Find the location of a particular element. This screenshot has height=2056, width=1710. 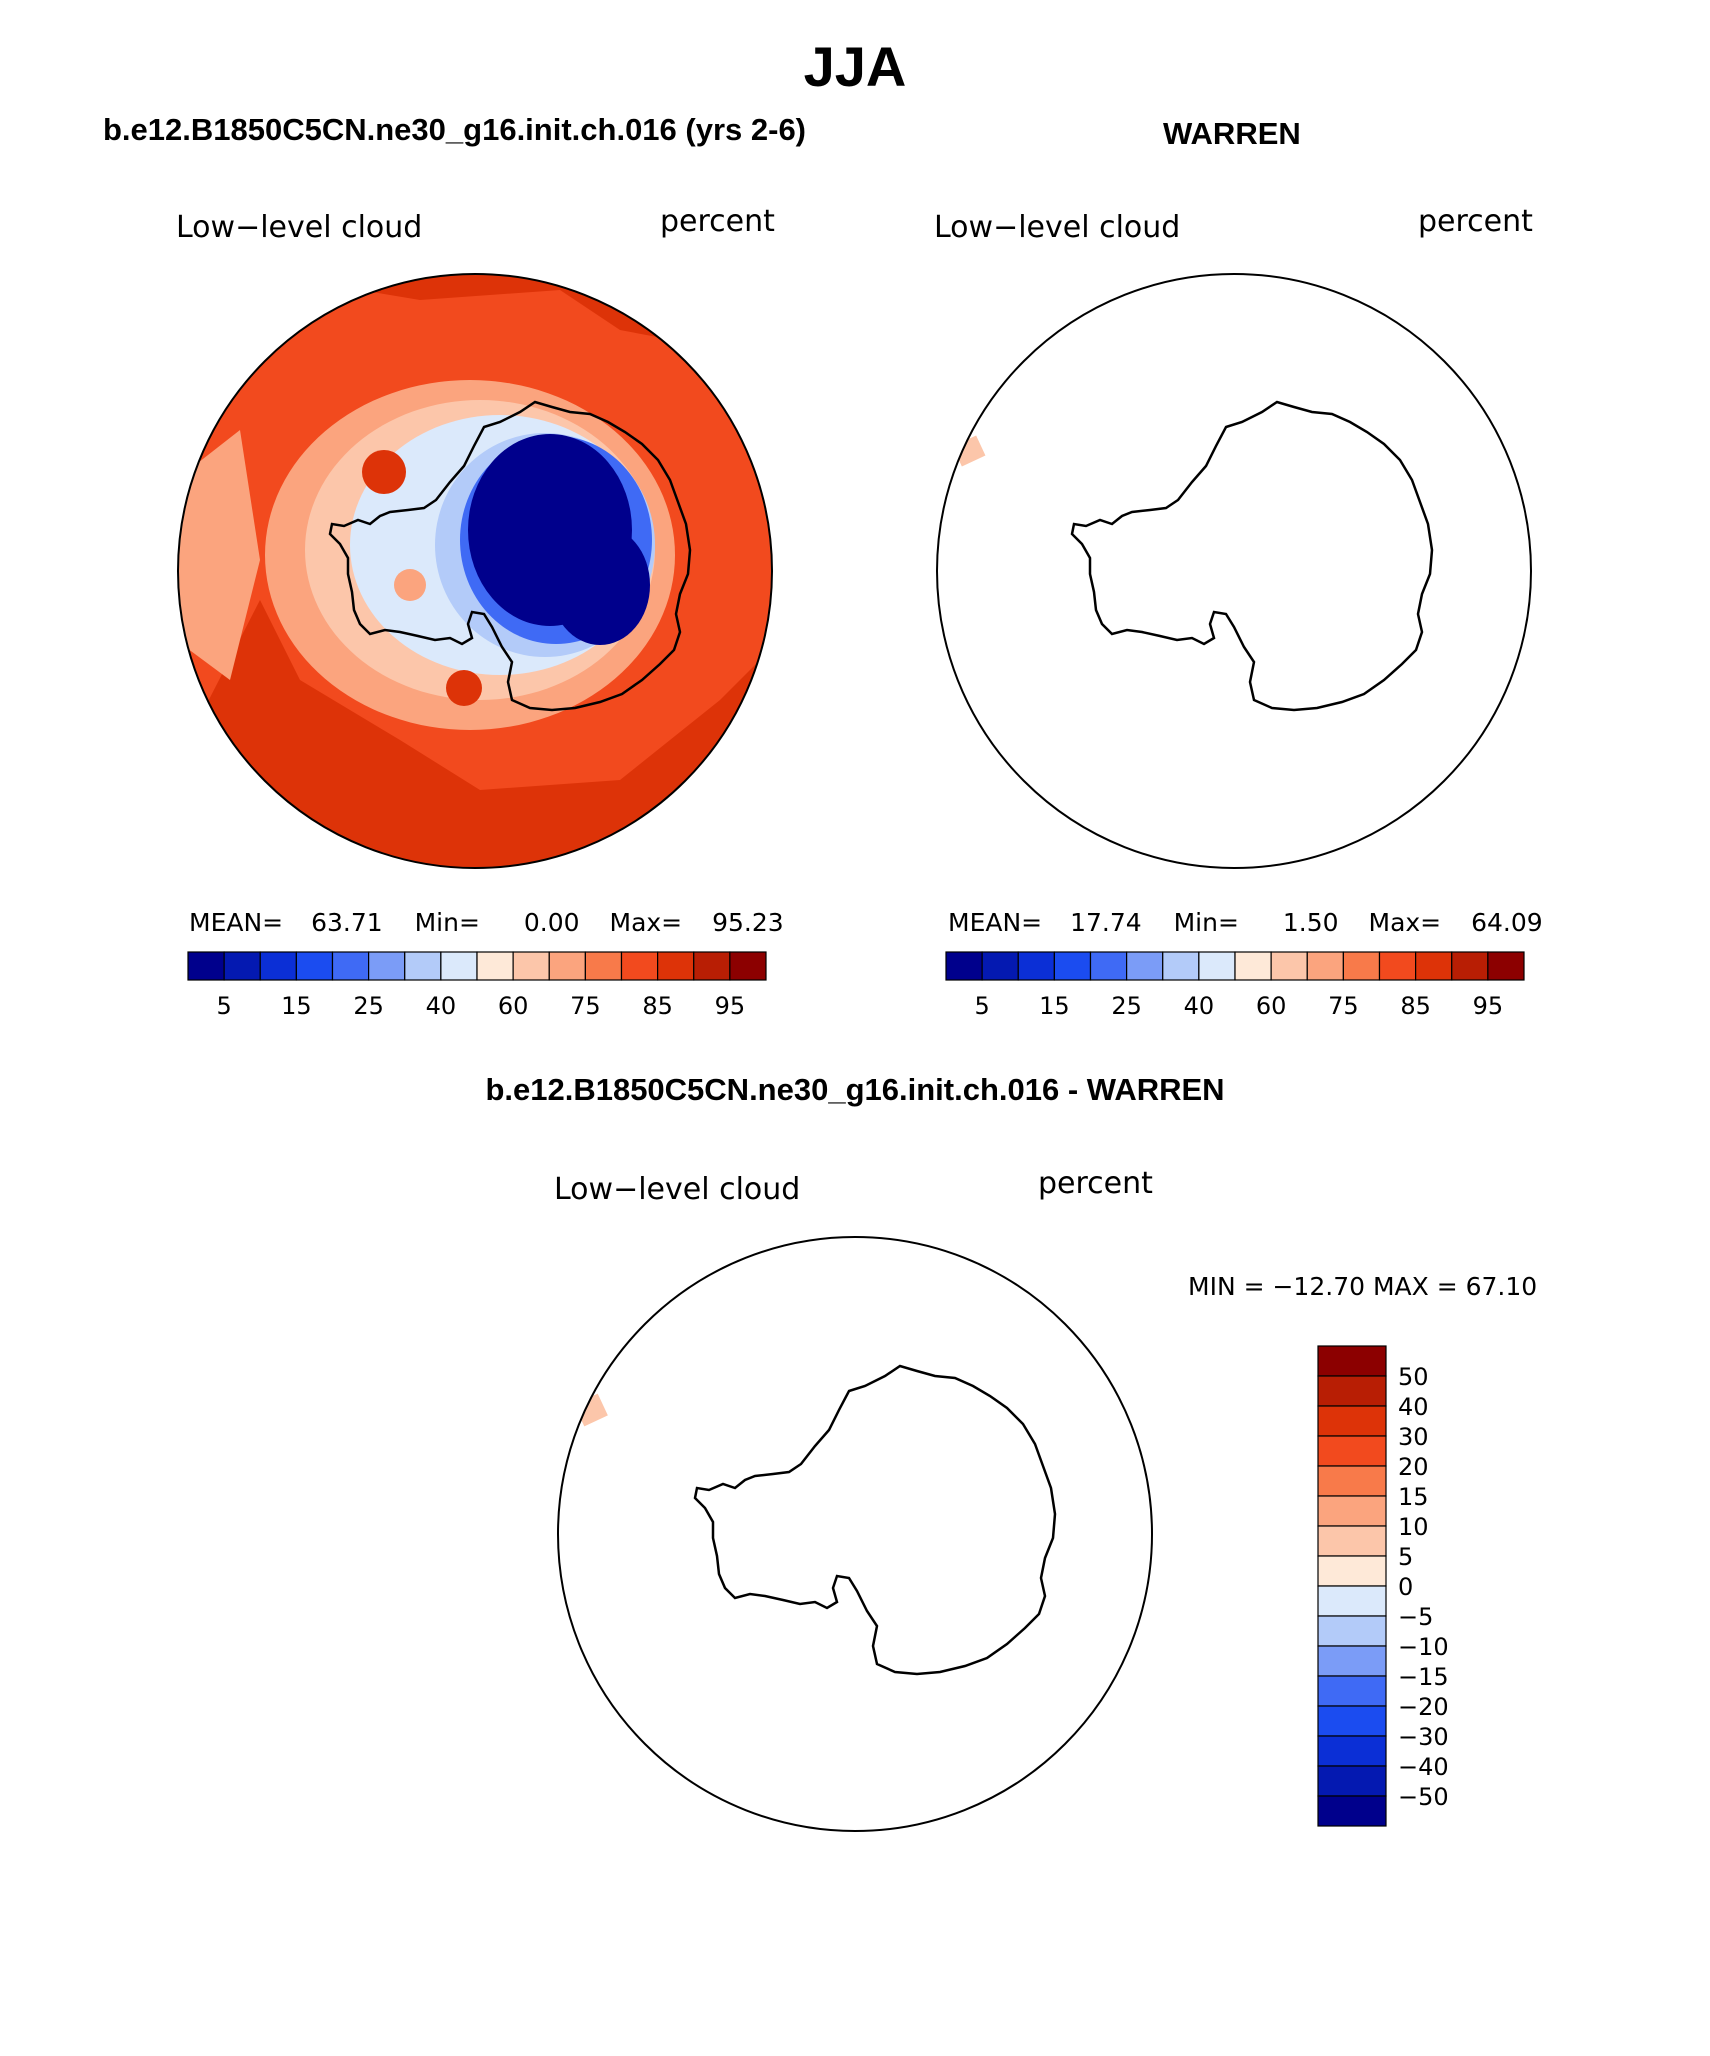

map-panel-diff is located at coordinates (855, 1534).